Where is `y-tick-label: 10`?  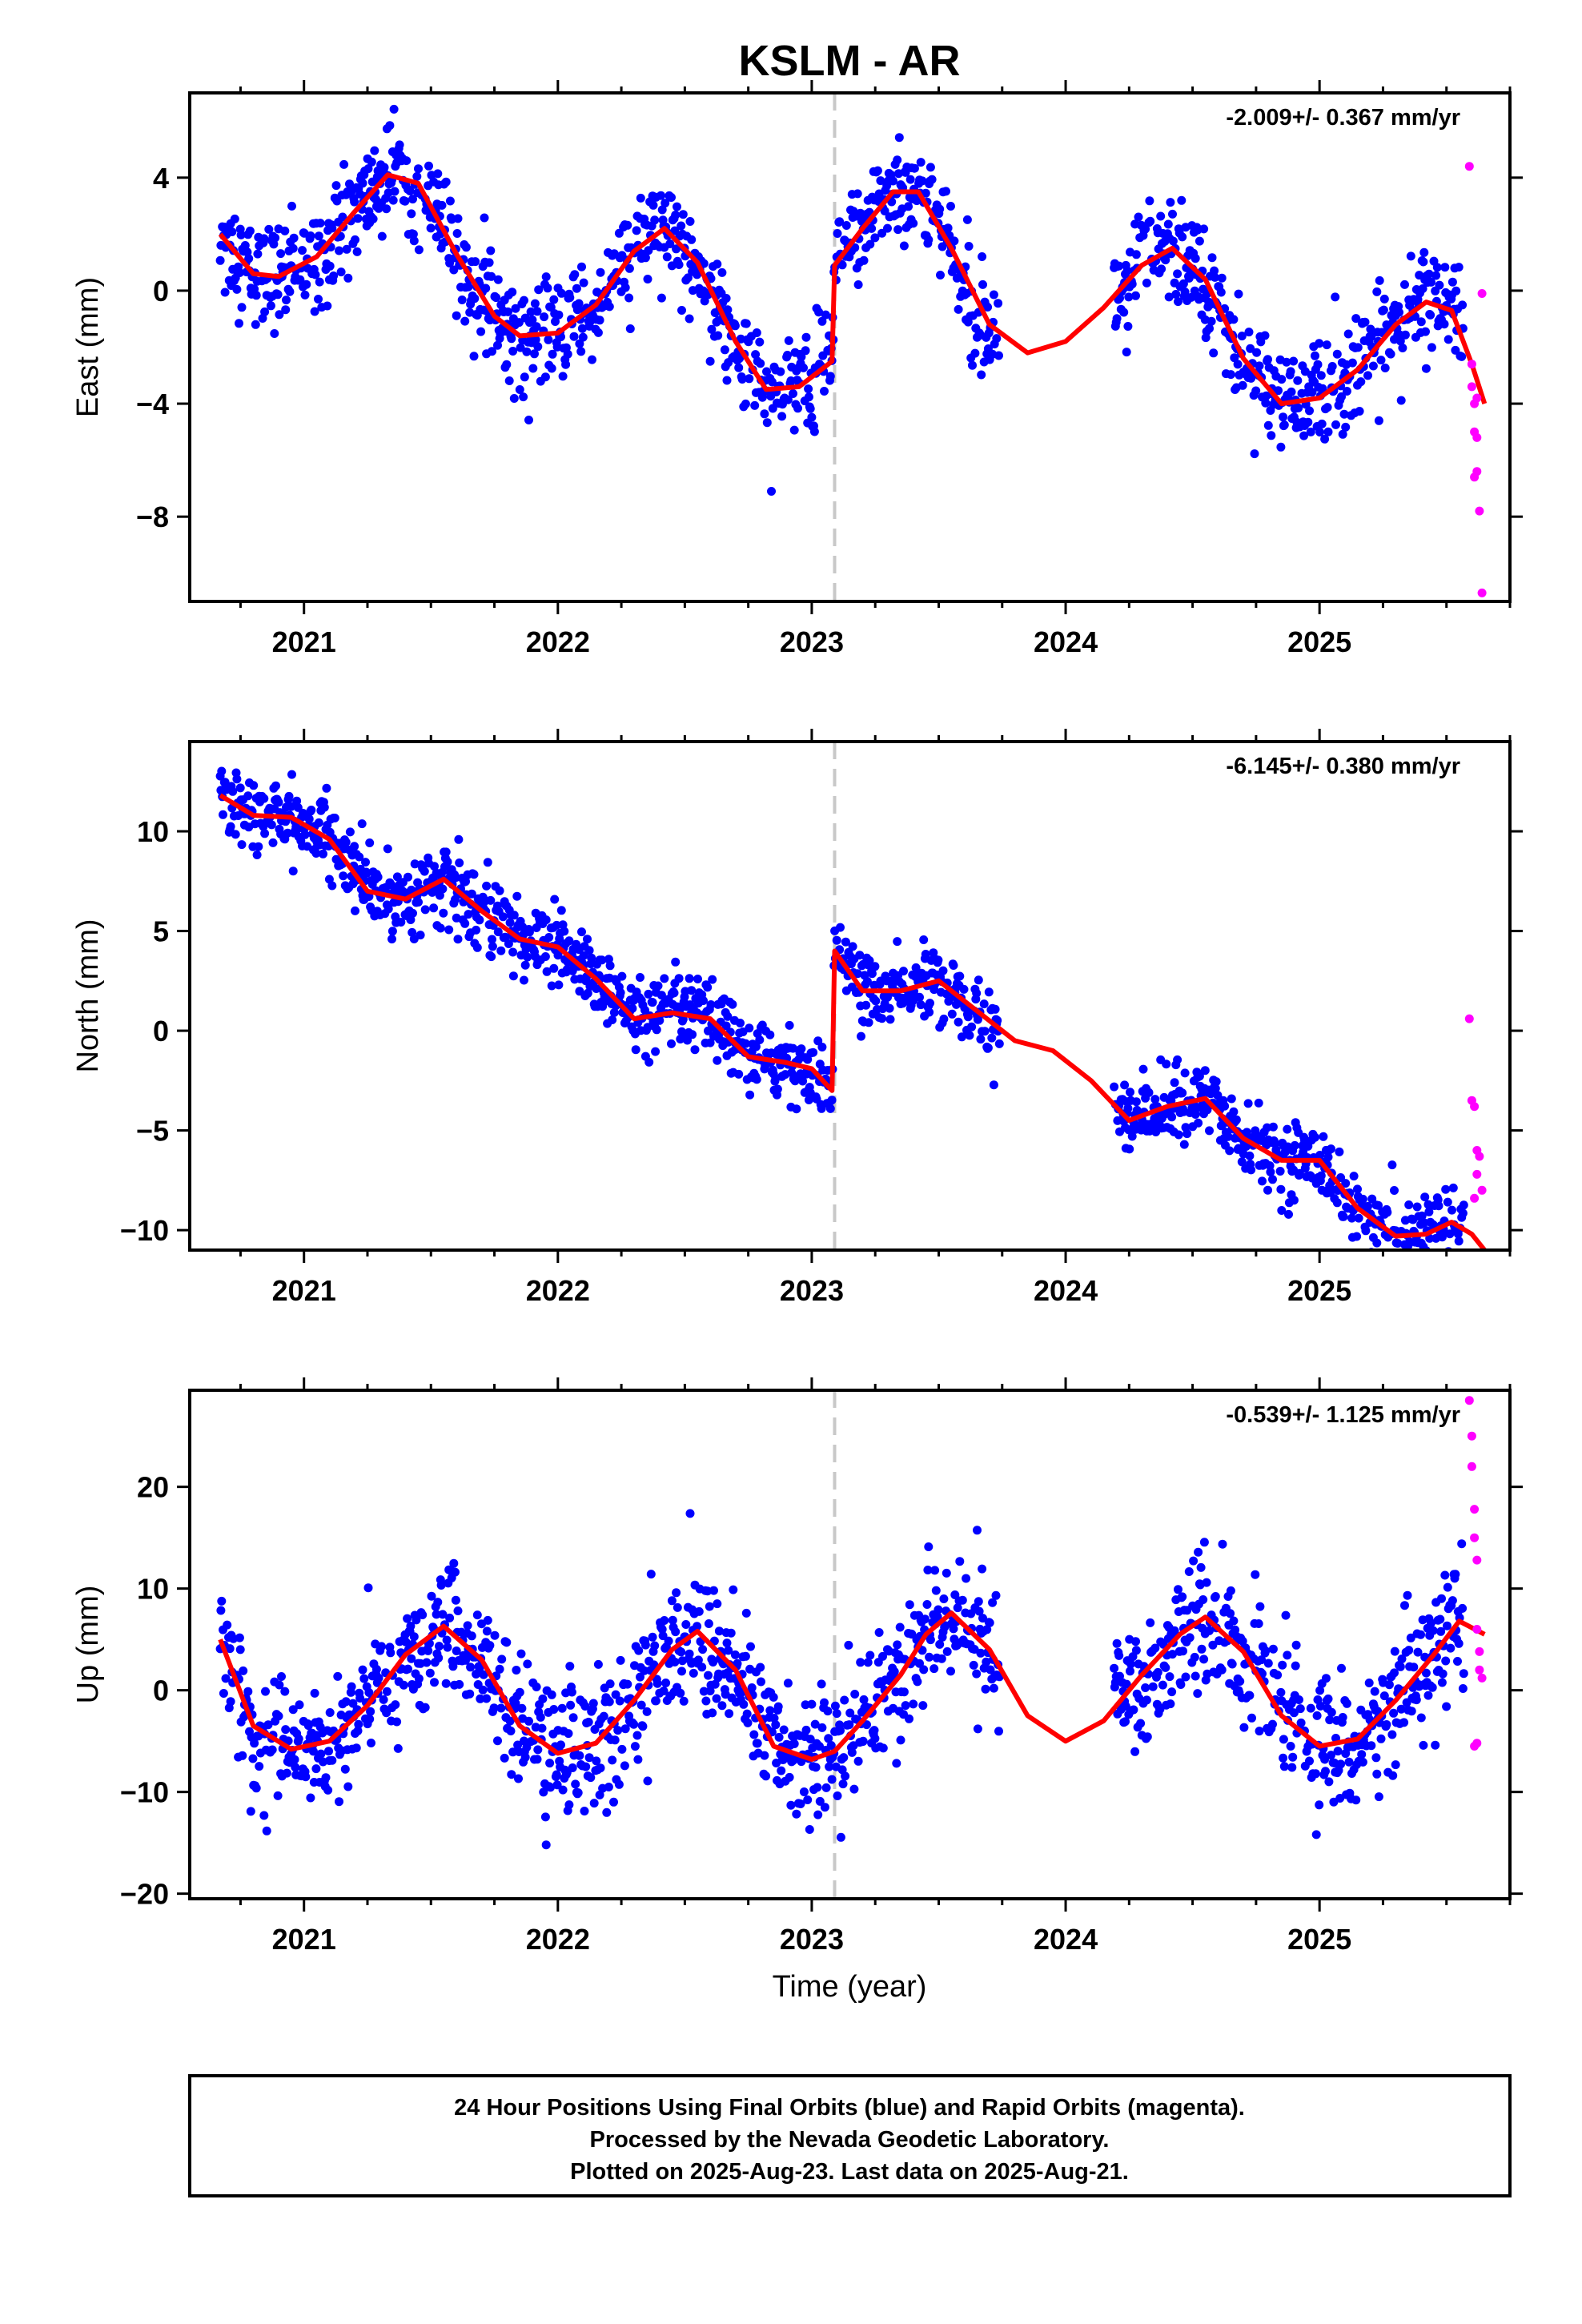 y-tick-label: 10 is located at coordinates (153, 1589).